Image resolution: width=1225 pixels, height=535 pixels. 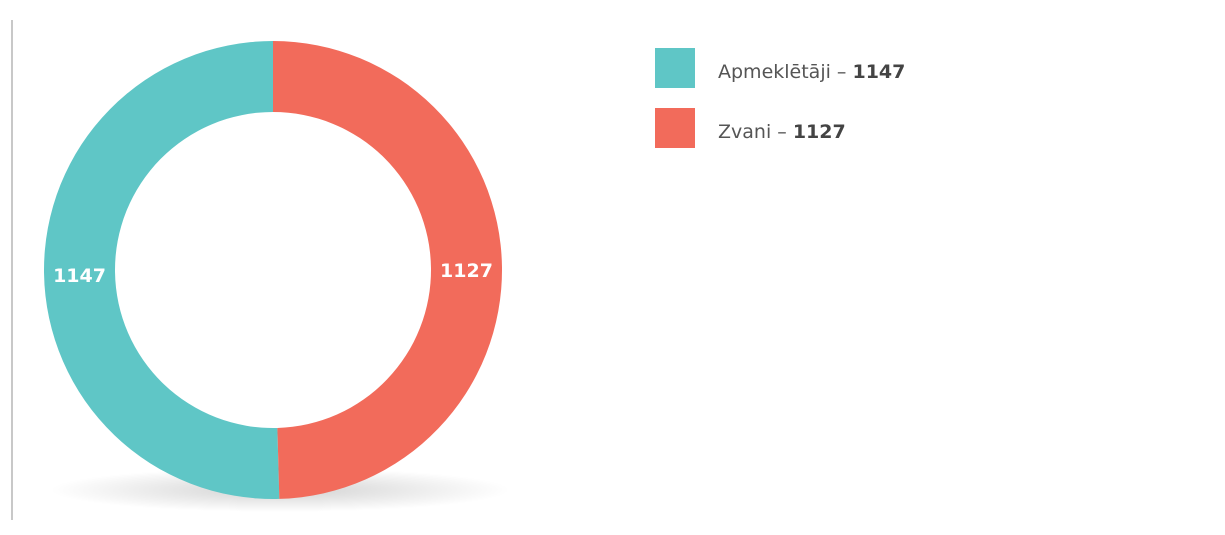 I want to click on legend-value: 1127, so click(x=819, y=132).